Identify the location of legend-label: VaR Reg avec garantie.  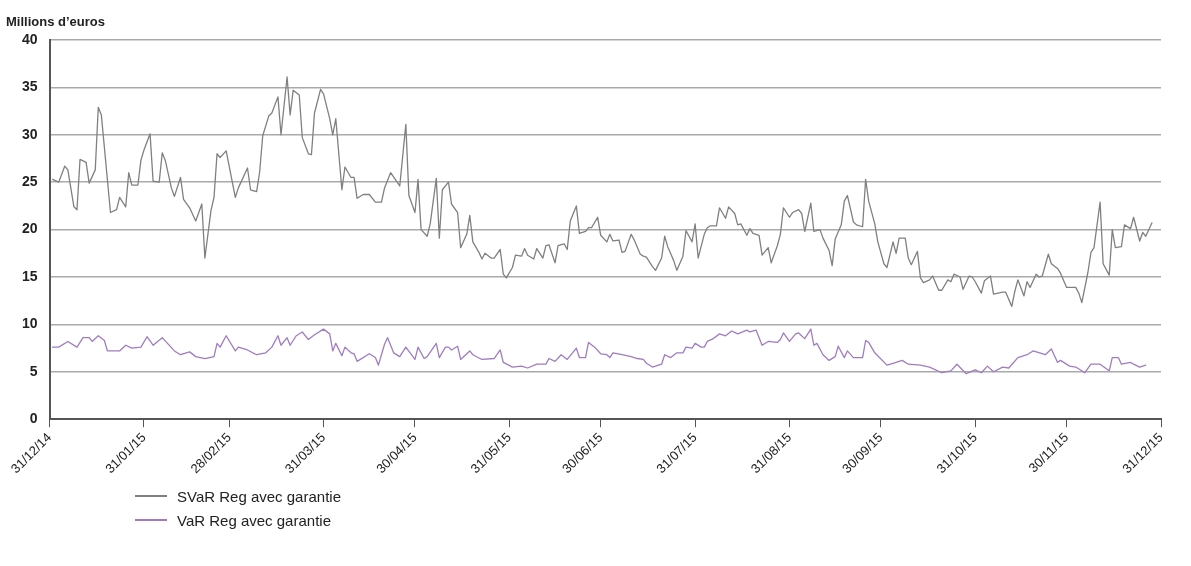
(254, 520).